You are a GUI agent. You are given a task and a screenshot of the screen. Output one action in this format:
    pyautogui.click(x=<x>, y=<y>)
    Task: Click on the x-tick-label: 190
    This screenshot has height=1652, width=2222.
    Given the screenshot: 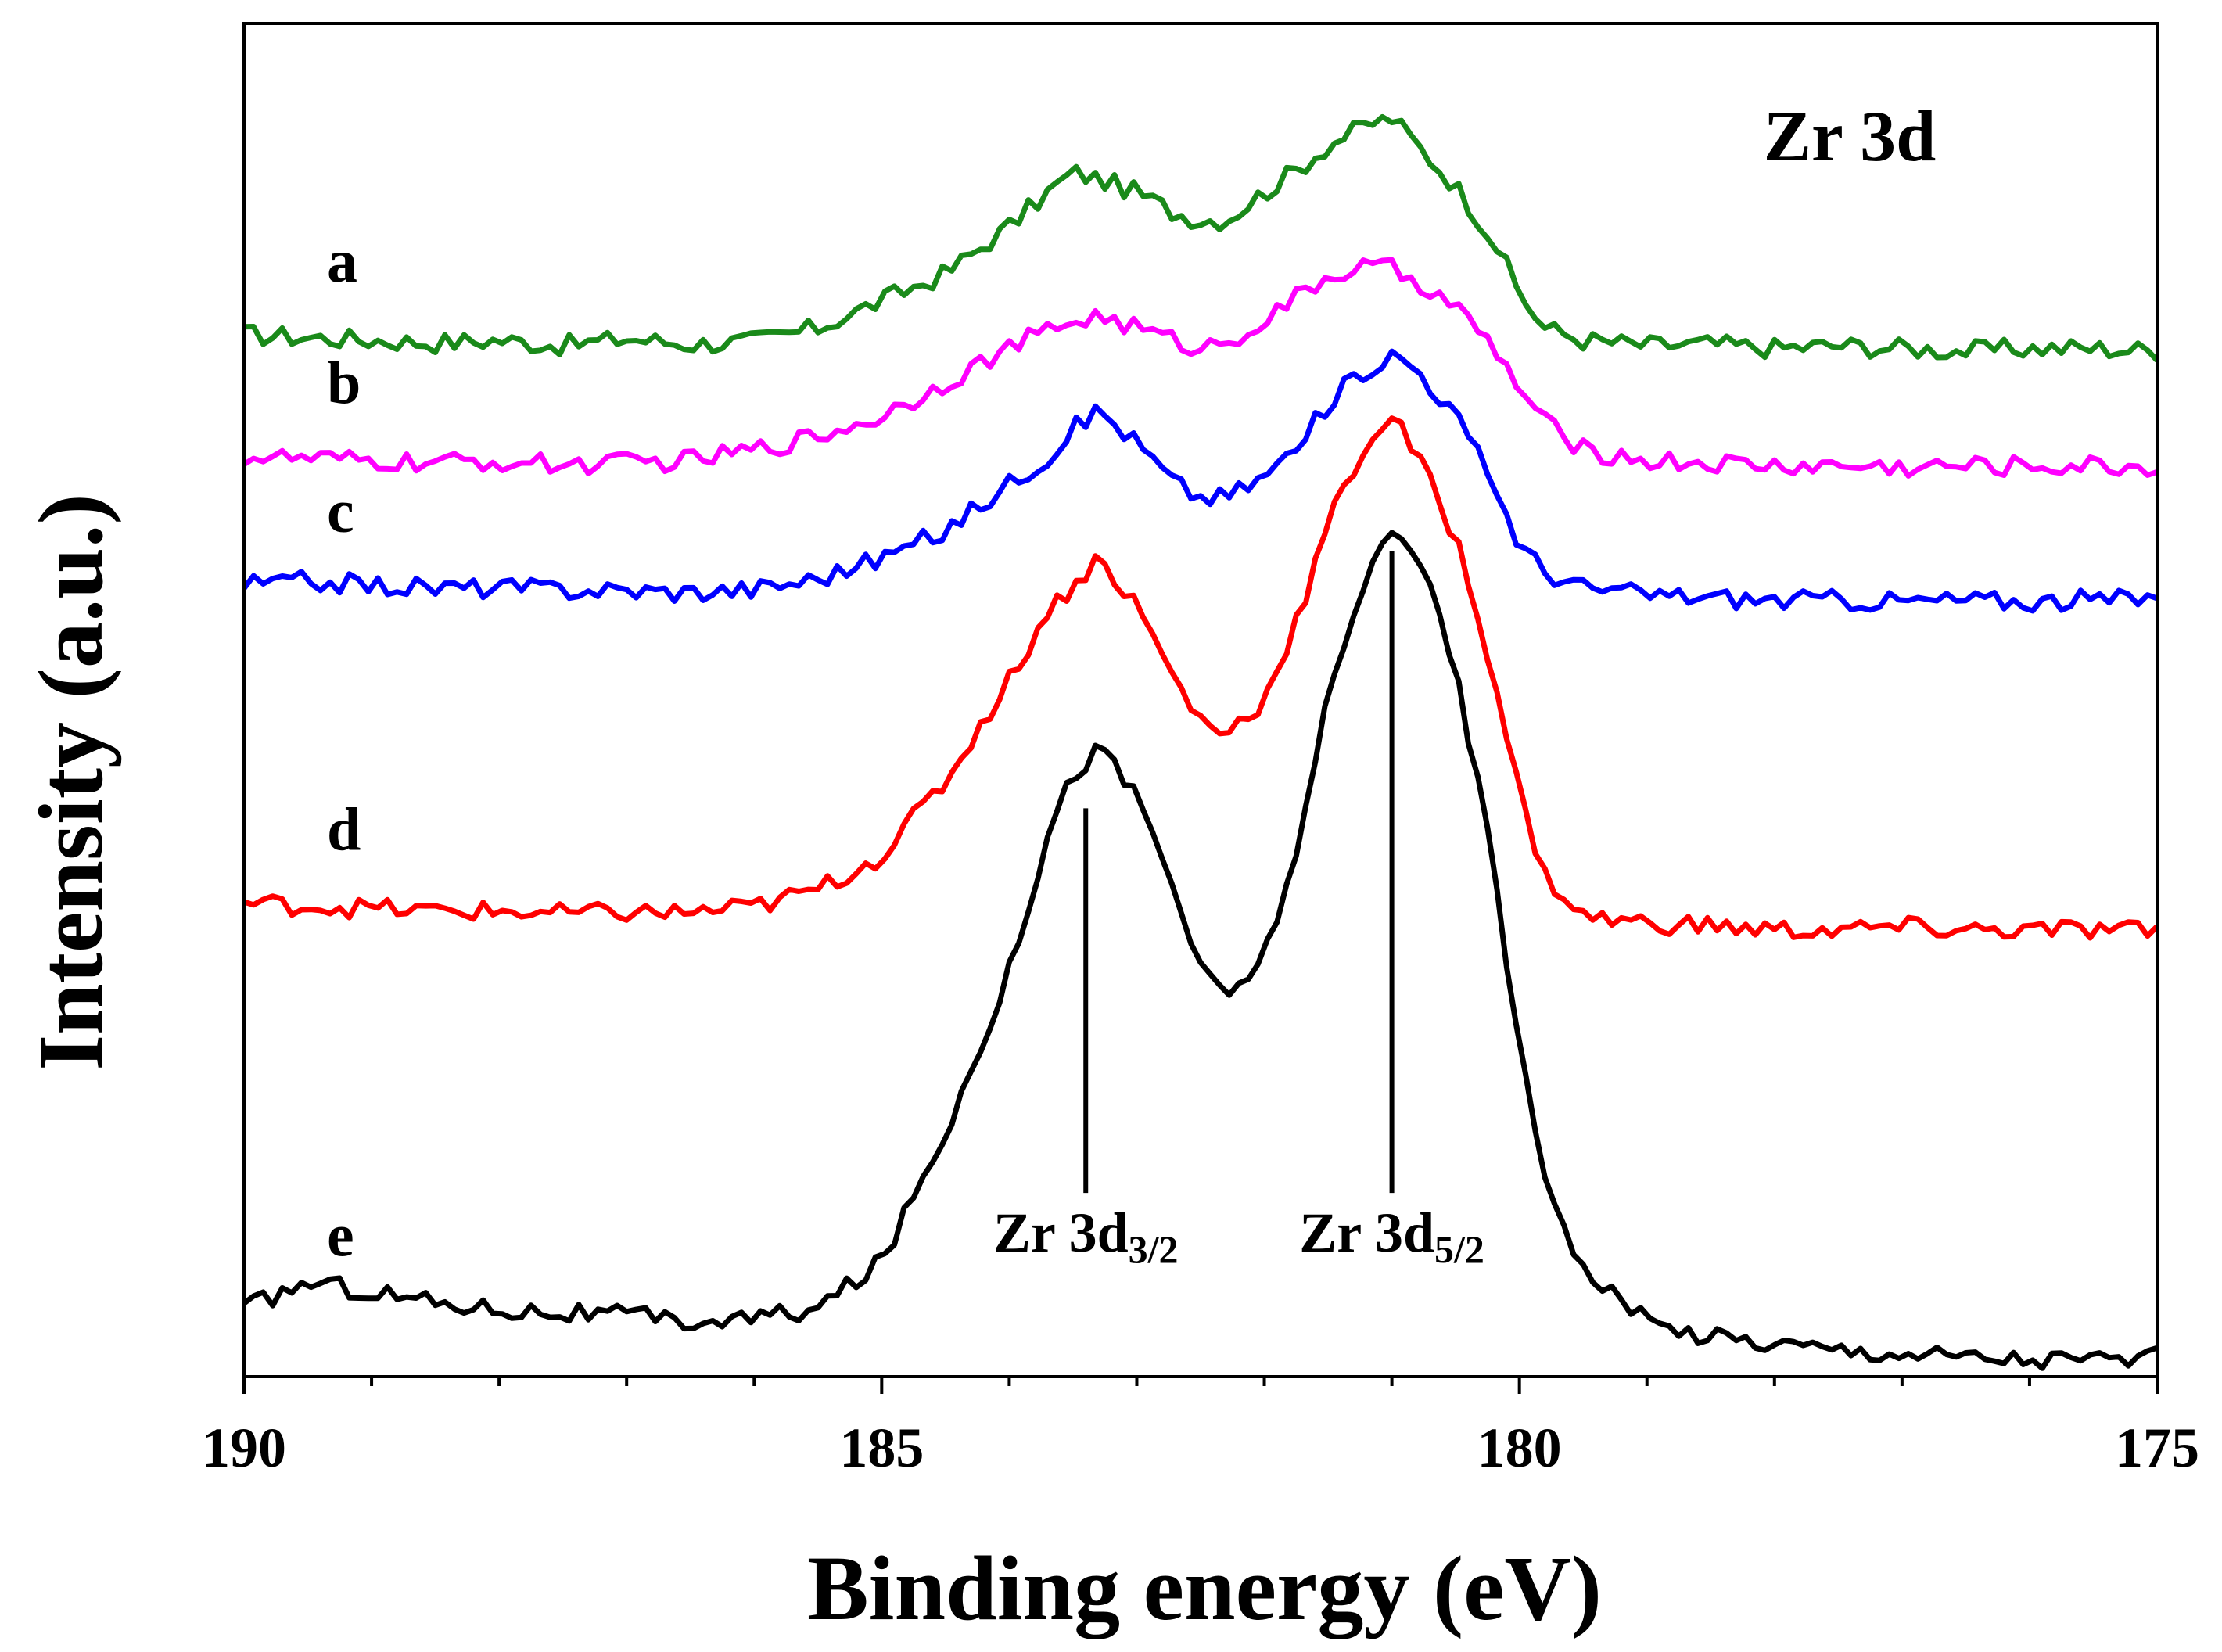 What is the action you would take?
    pyautogui.click(x=244, y=1448)
    